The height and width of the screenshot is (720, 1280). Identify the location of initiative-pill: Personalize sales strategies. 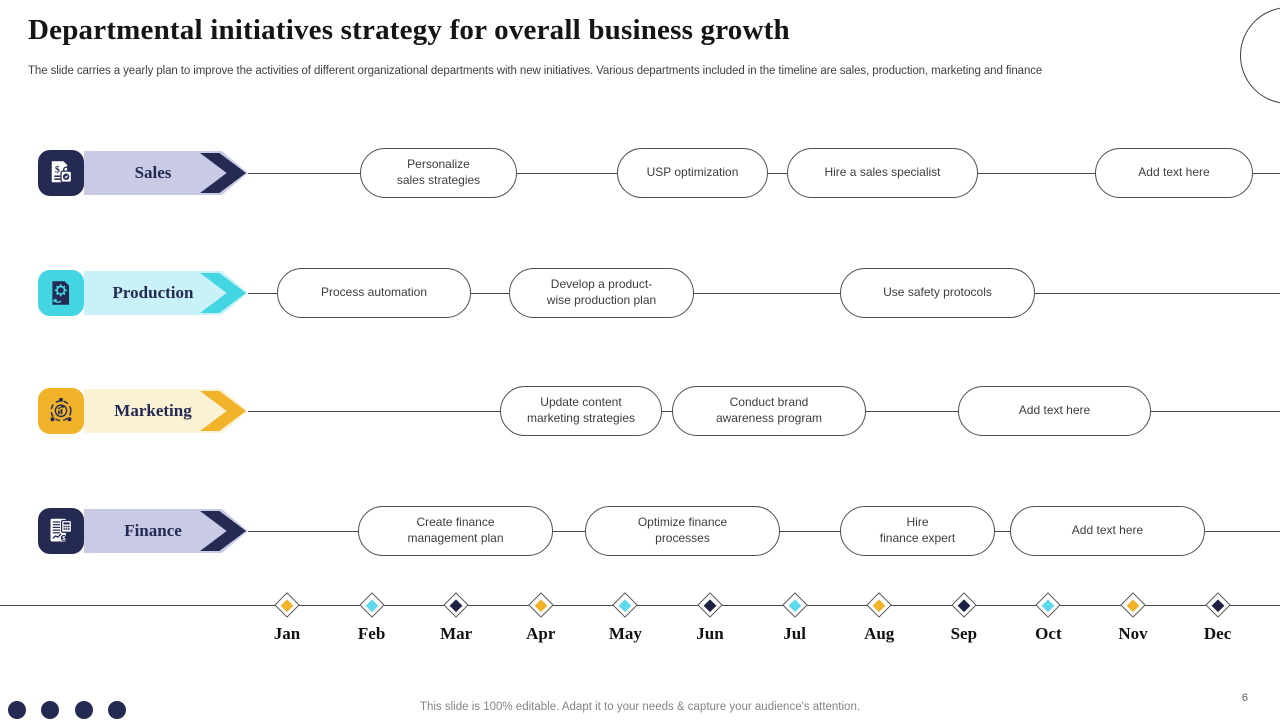
(438, 173).